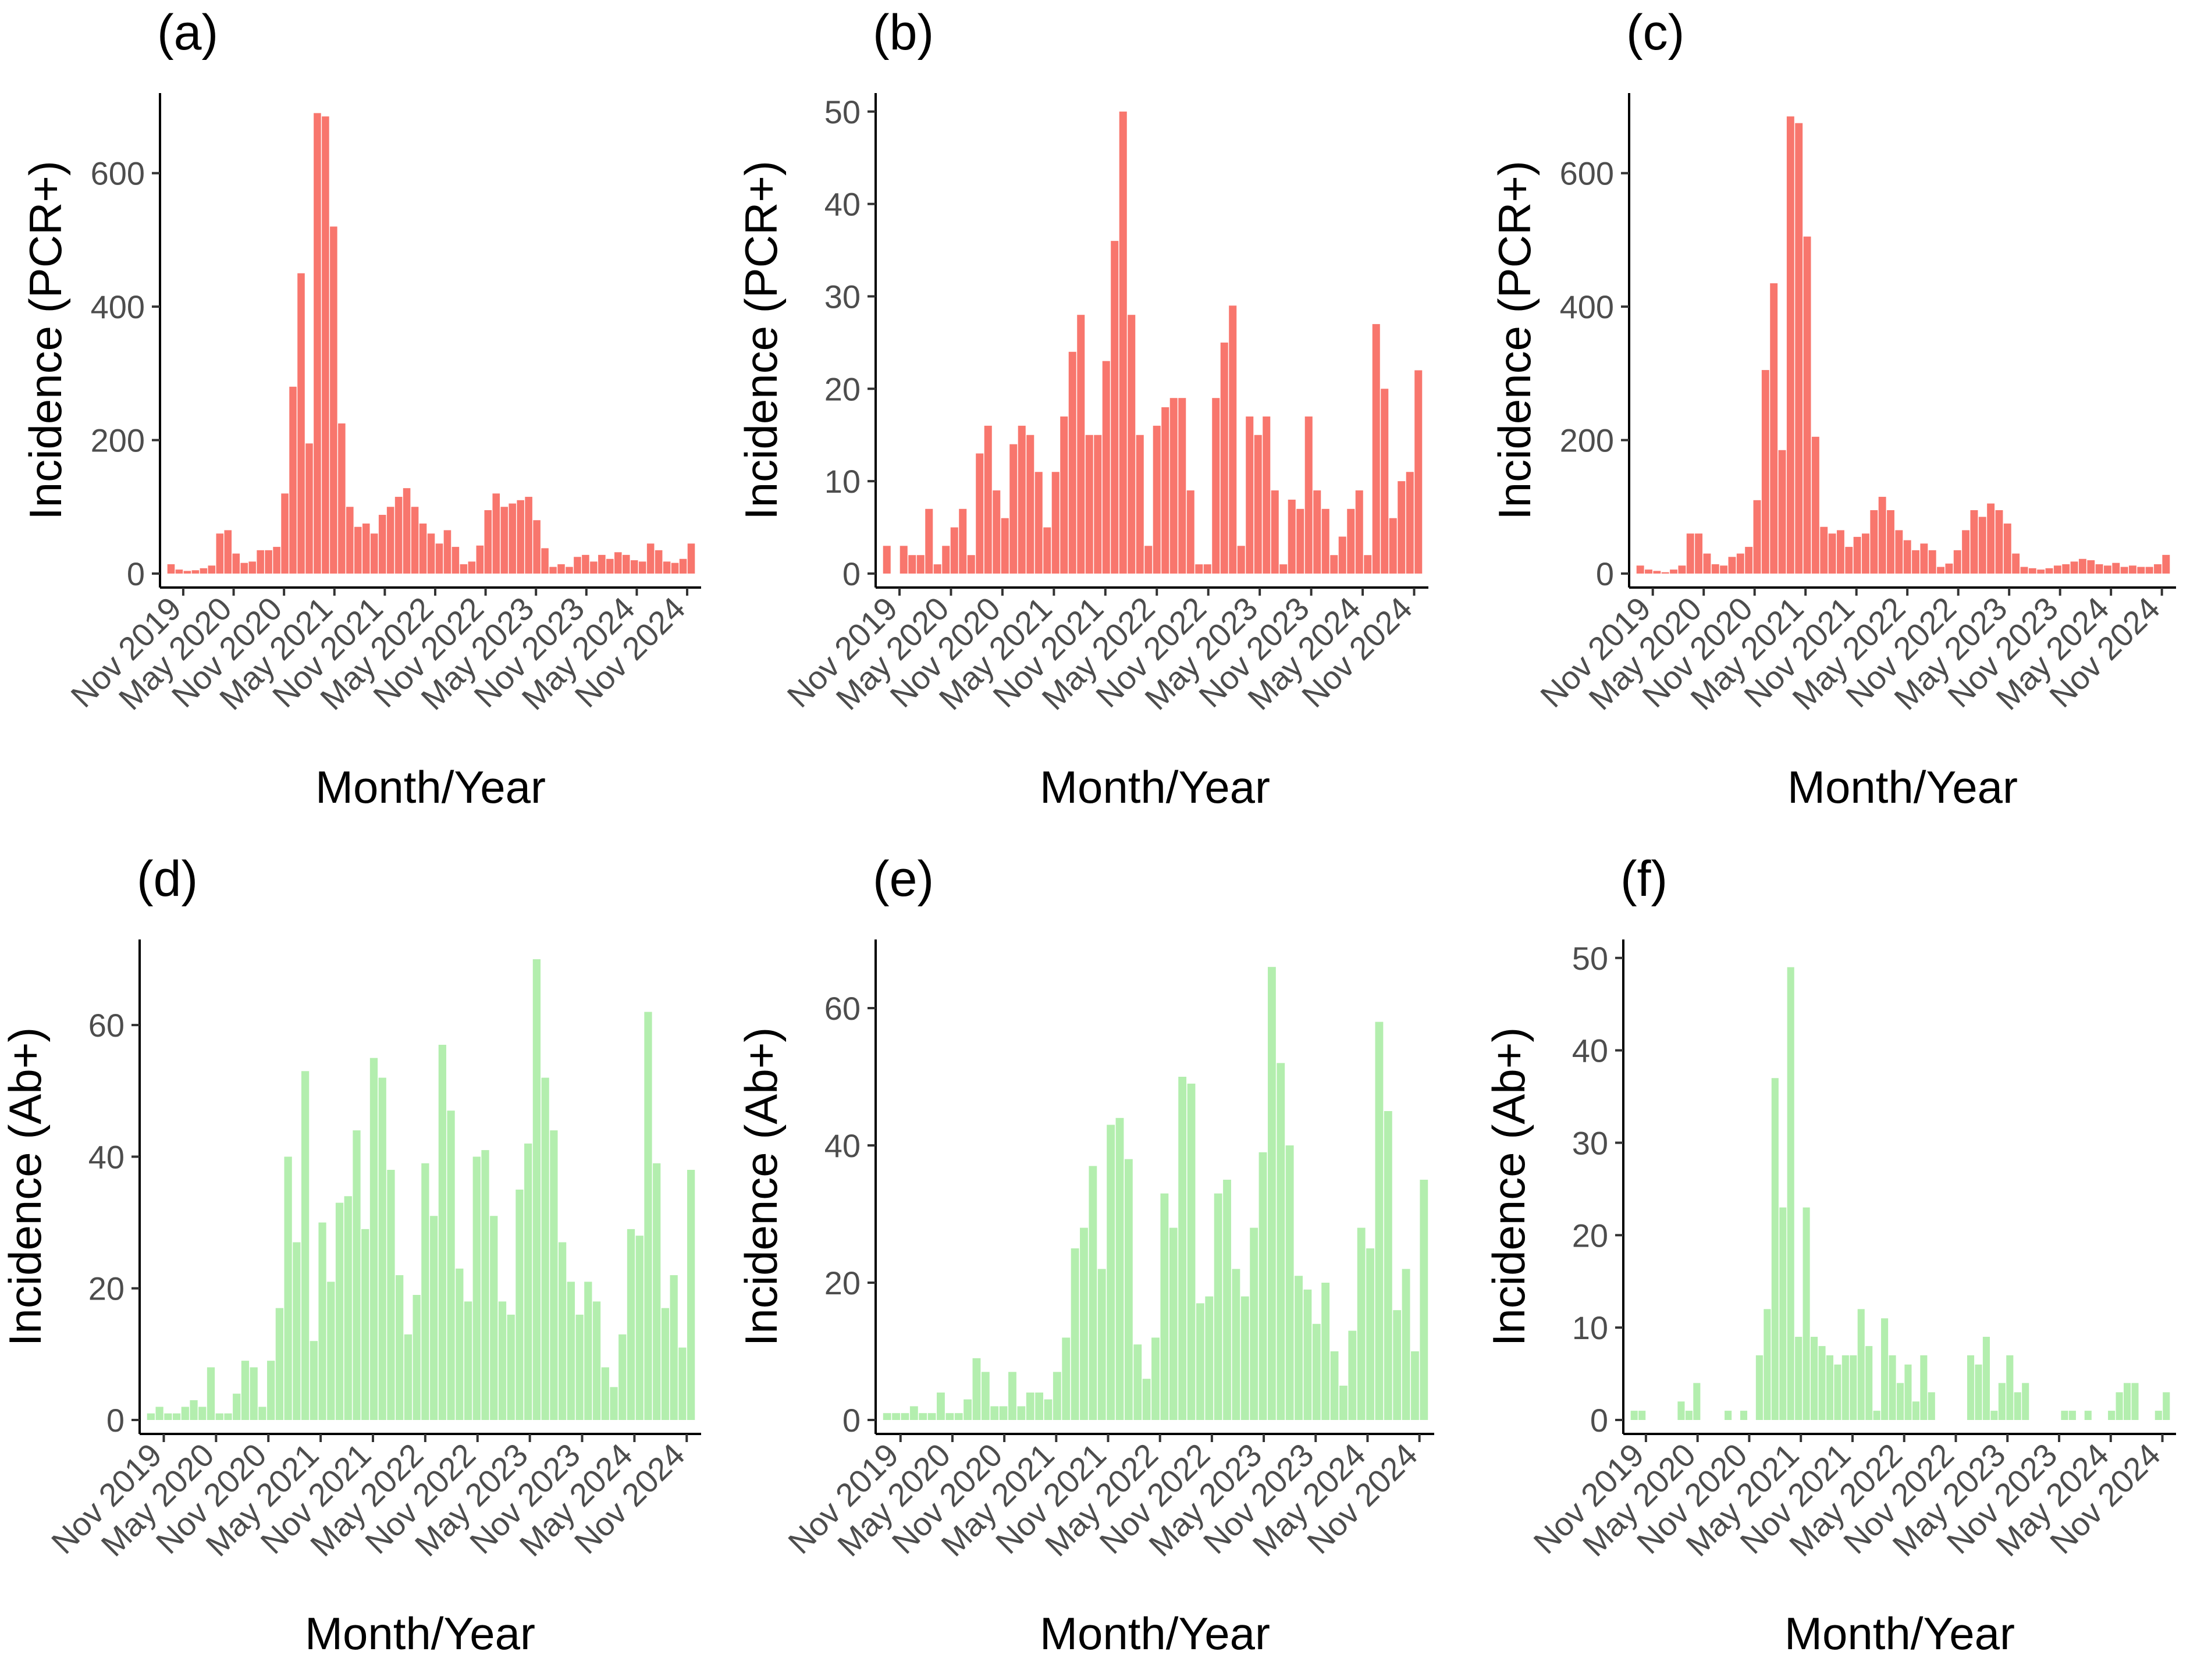 The width and height of the screenshot is (2190, 1680). What do you see at coordinates (106, 1025) in the screenshot?
I see `y-tick-label-d-3: 60` at bounding box center [106, 1025].